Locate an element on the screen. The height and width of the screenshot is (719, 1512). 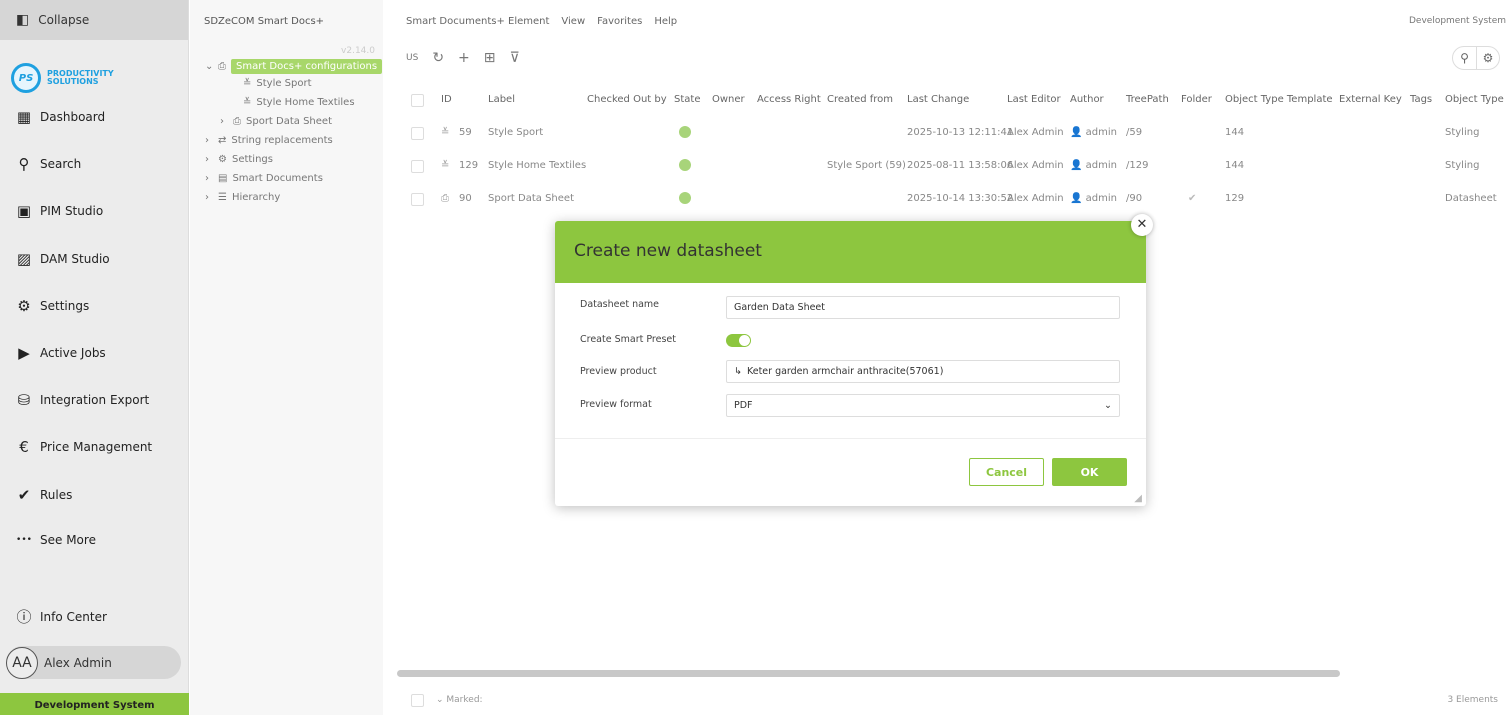
cell-last-change: 2025-10-13 12:11:41 is located at coordinates (960, 132).